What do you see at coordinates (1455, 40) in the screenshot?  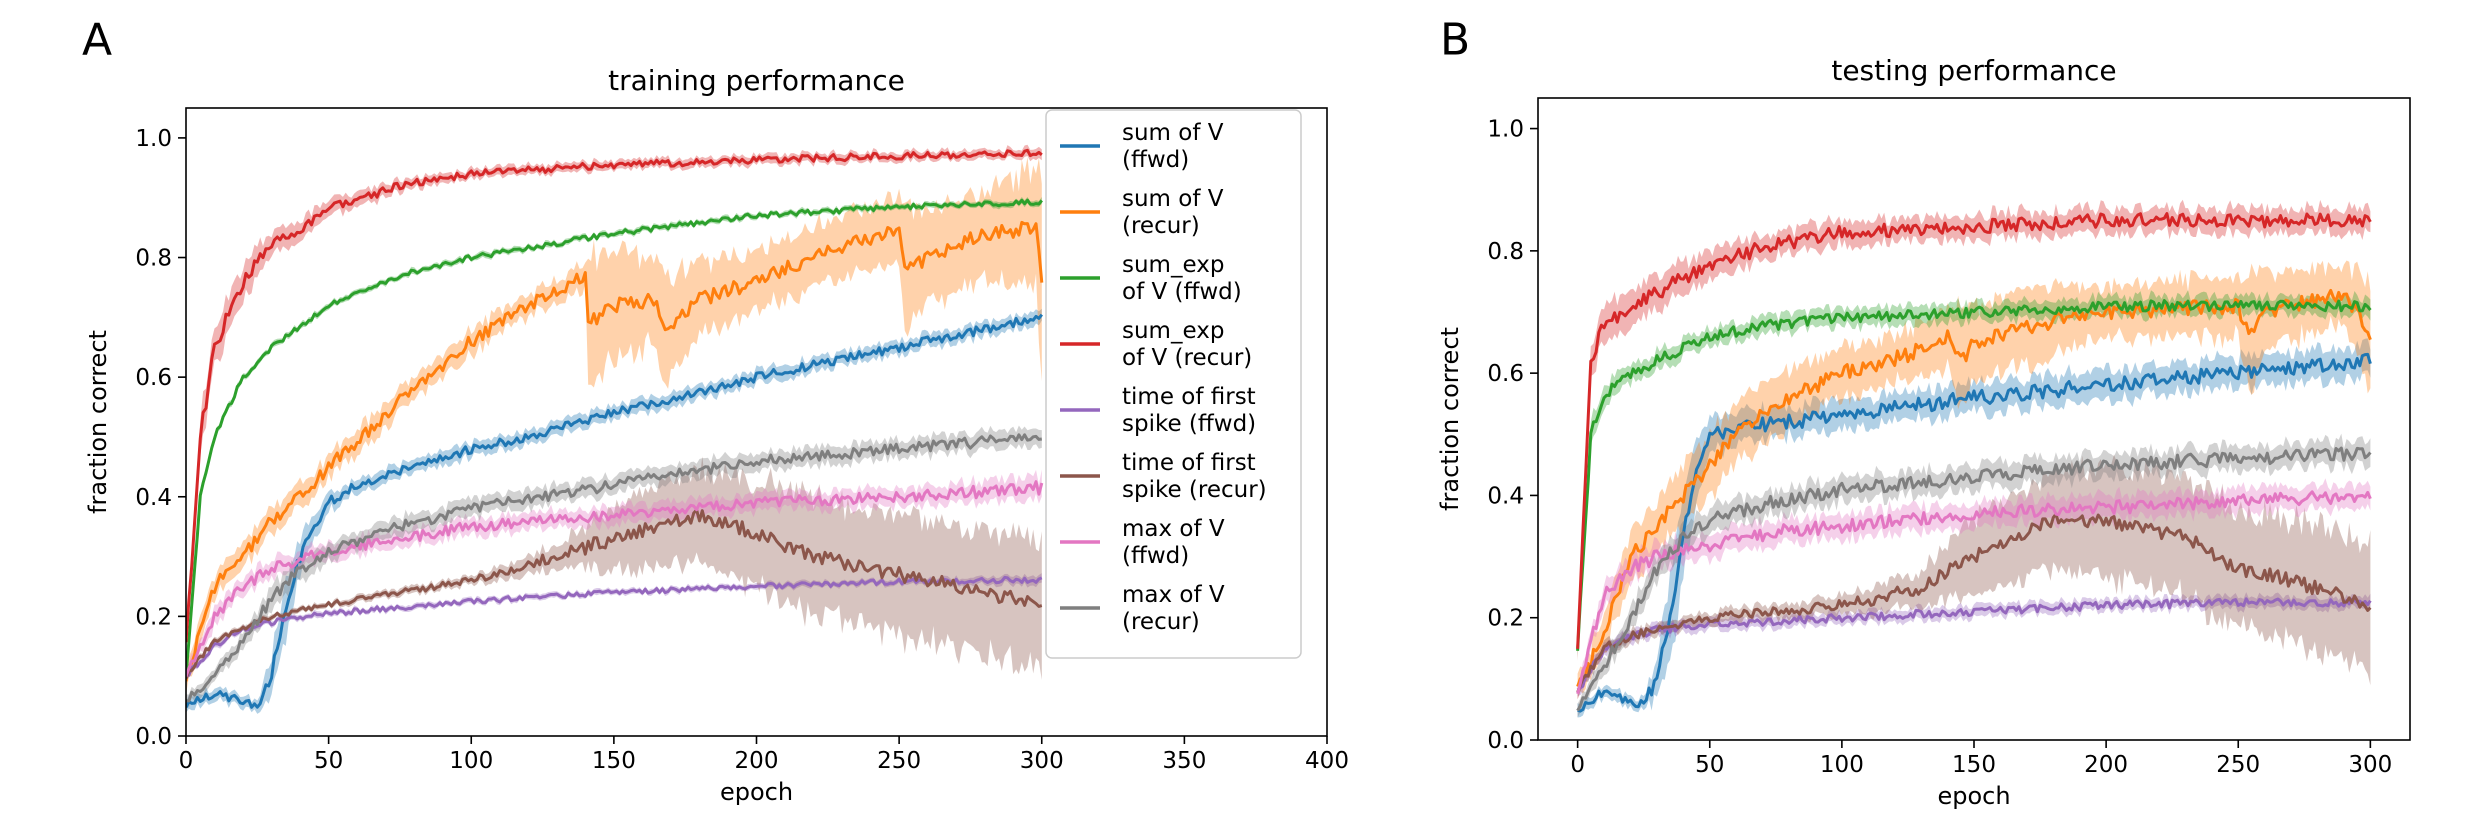 I see `panel-label-b: B` at bounding box center [1455, 40].